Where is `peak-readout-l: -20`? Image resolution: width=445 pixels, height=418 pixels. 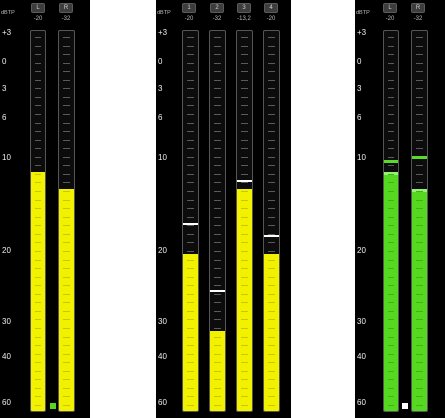
peak-readout-l: -20 is located at coordinates (390, 19).